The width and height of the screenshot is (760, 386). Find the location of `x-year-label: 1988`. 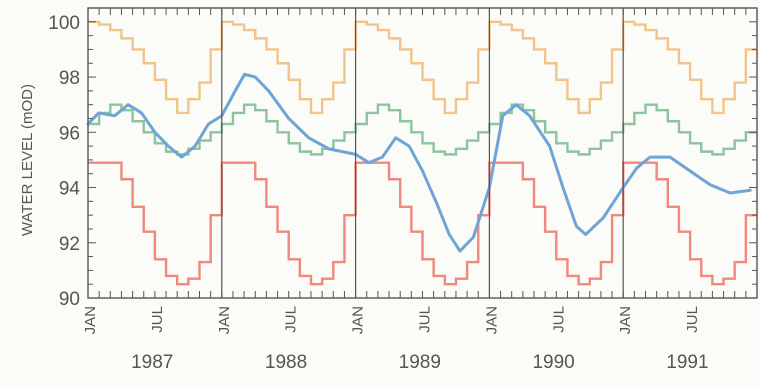

x-year-label: 1988 is located at coordinates (286, 362).